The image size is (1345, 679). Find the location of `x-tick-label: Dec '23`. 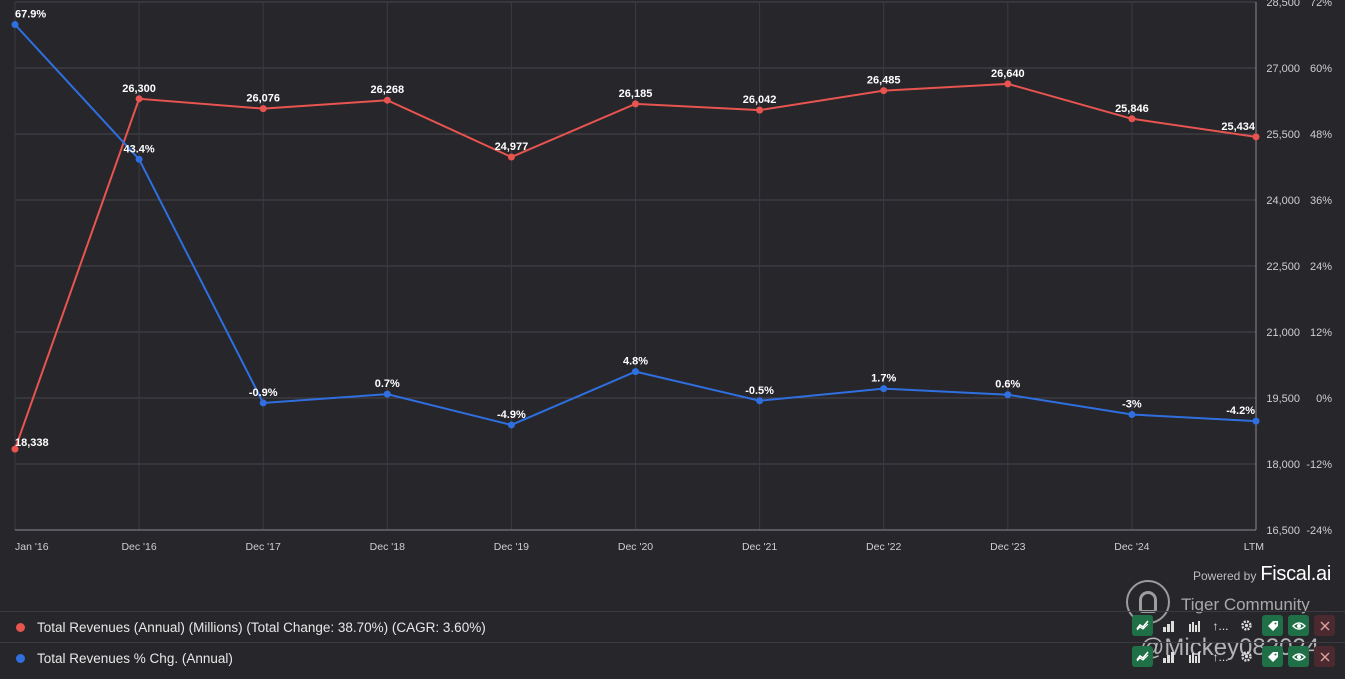

x-tick-label: Dec '23 is located at coordinates (1007, 547).